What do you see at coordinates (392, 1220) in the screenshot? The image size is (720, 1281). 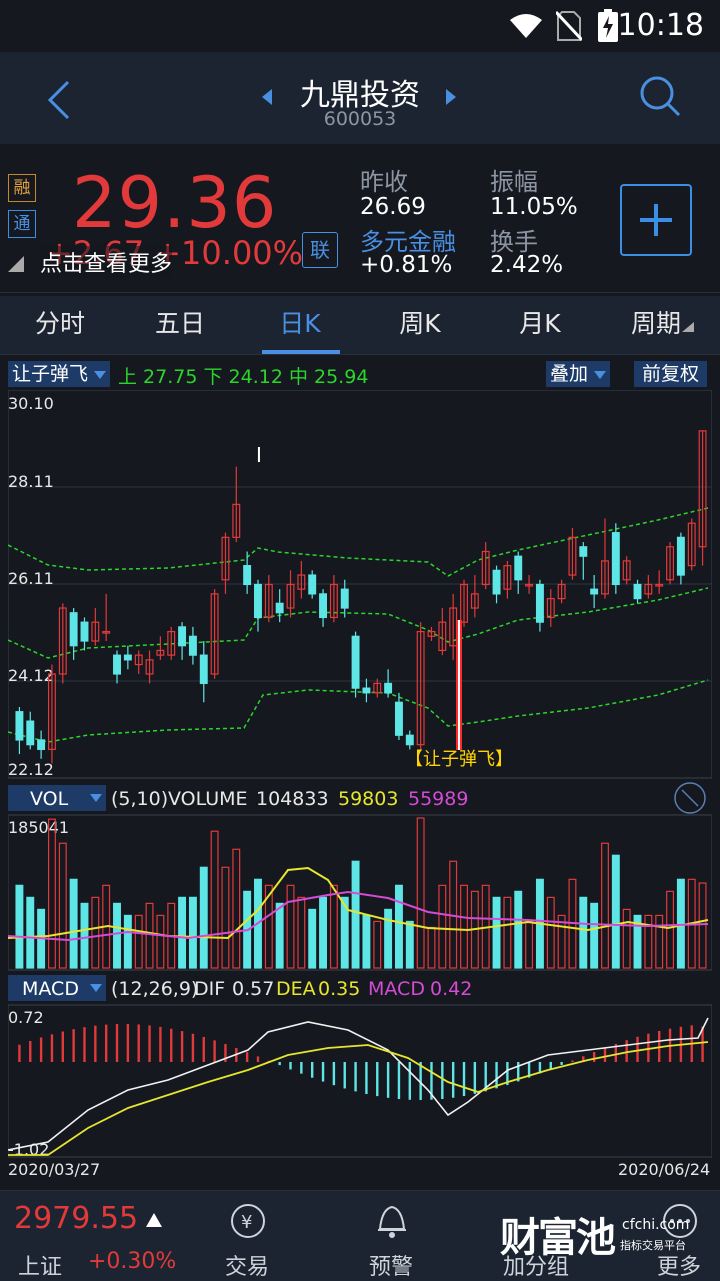 I see `bell-icon` at bounding box center [392, 1220].